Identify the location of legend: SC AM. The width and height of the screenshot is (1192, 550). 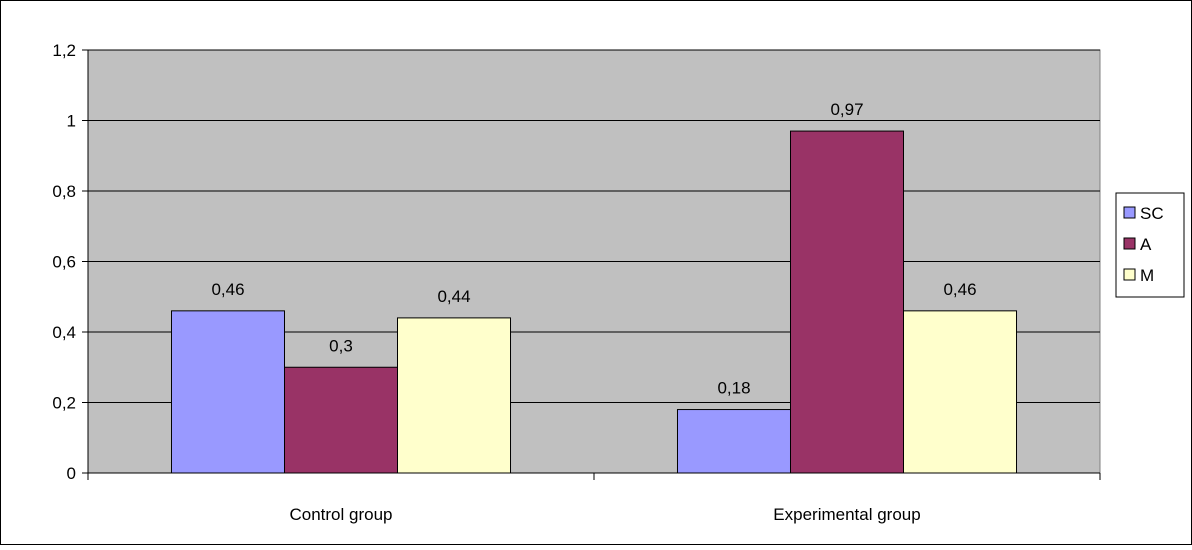
(1150, 245).